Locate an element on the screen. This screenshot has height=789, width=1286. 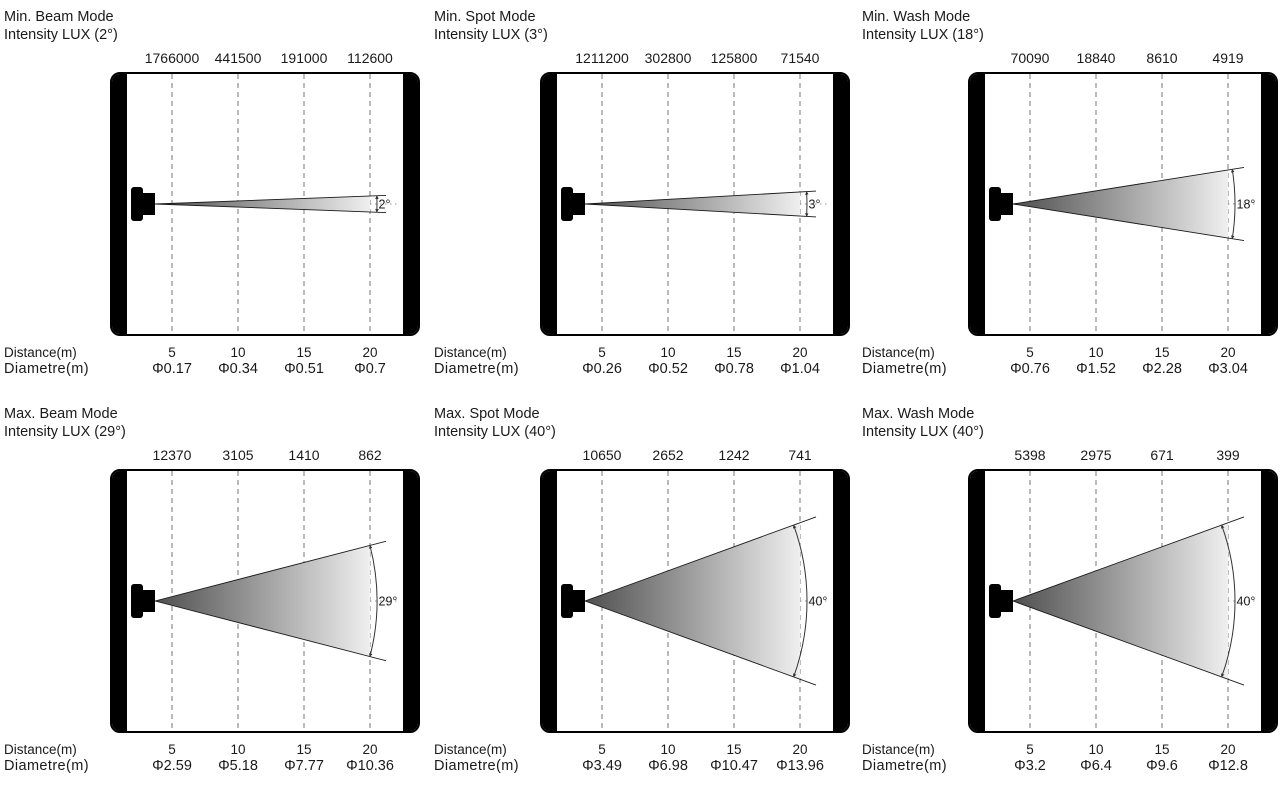
intensity-value: 112600 is located at coordinates (370, 58).